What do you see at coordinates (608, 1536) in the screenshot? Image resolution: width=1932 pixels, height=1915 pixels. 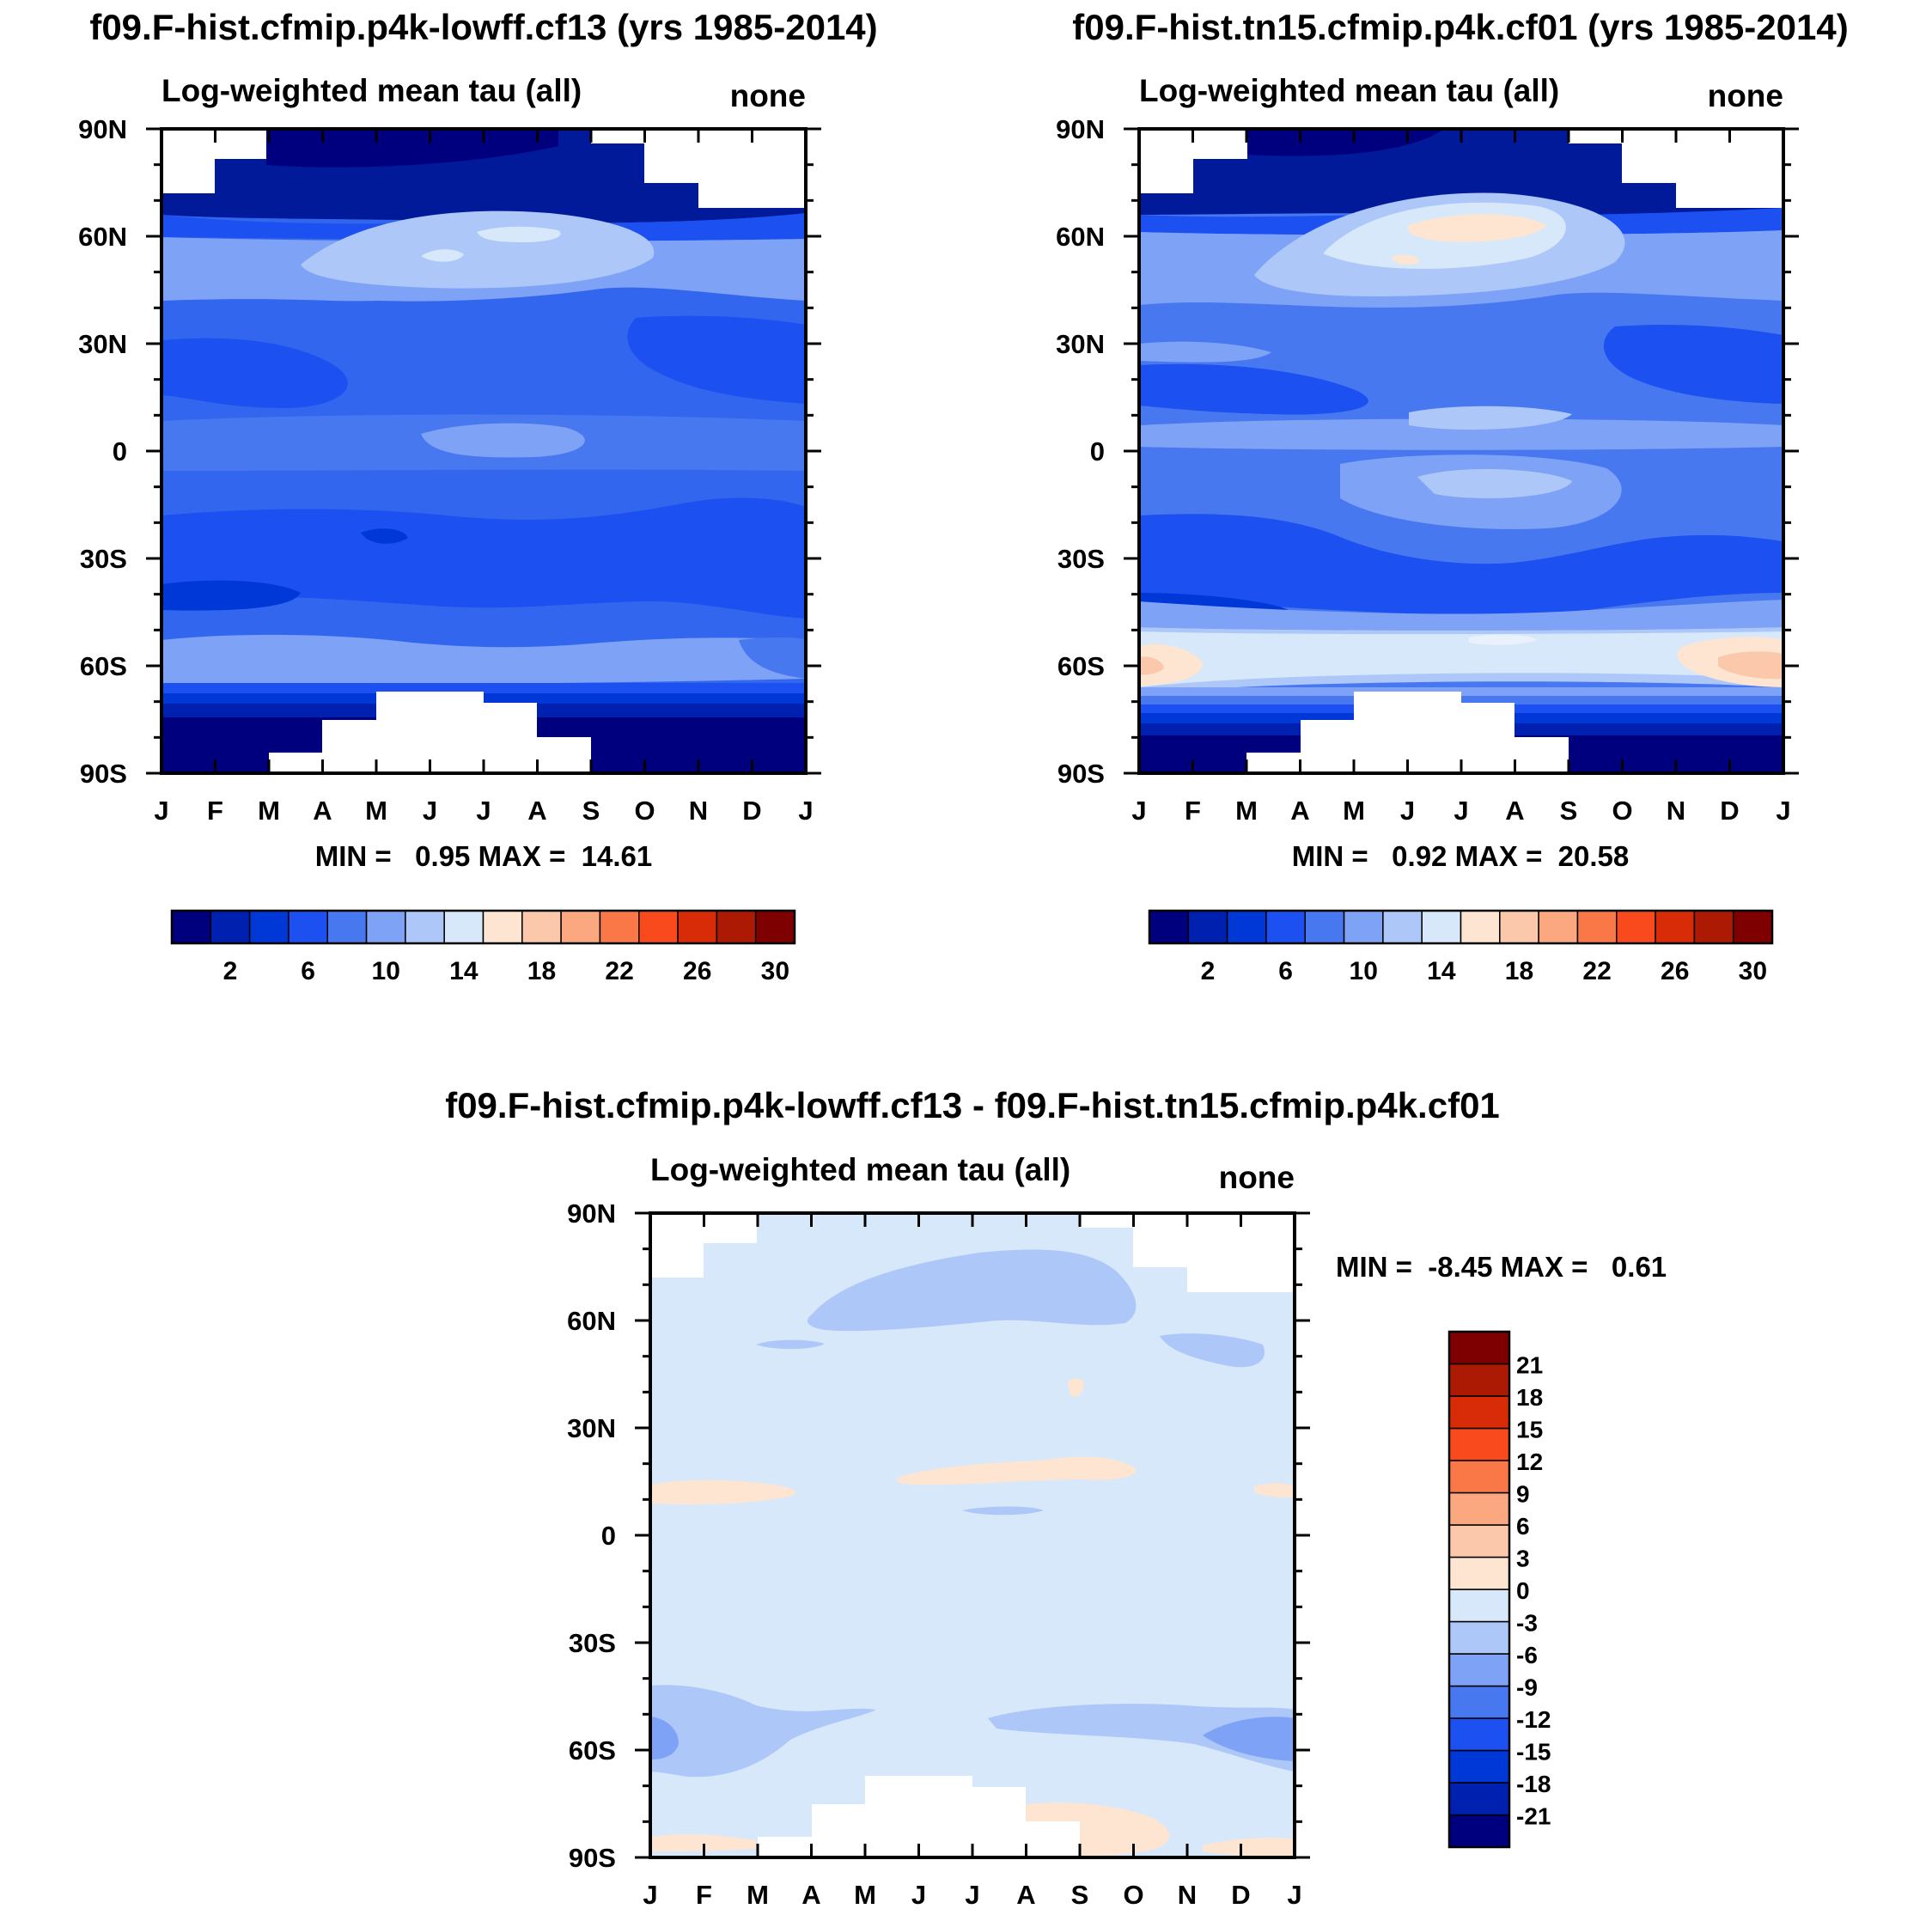 I see `y-tick-label: 0` at bounding box center [608, 1536].